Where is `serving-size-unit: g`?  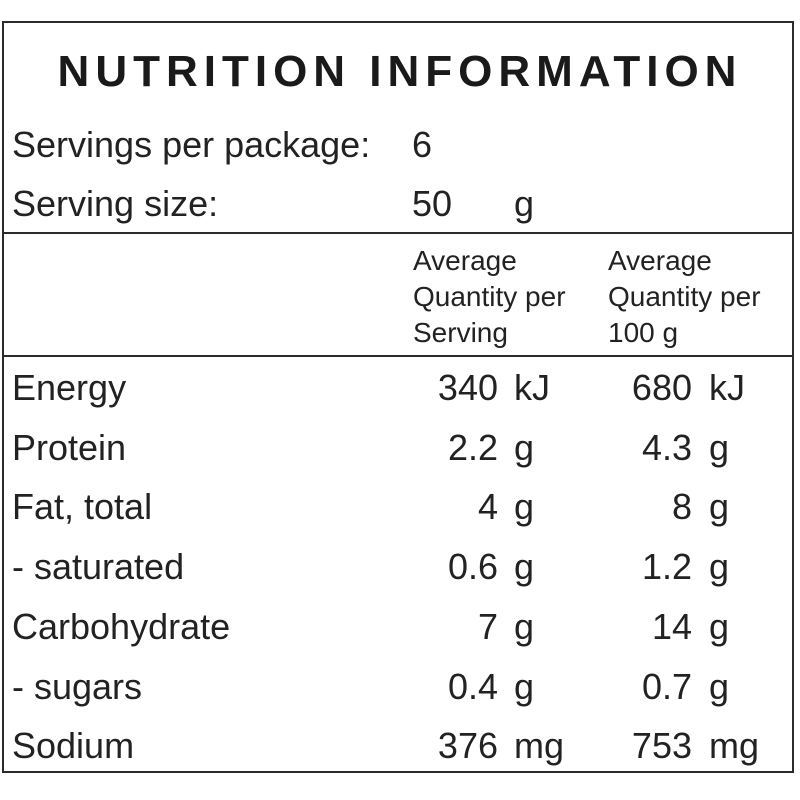 serving-size-unit: g is located at coordinates (524, 203).